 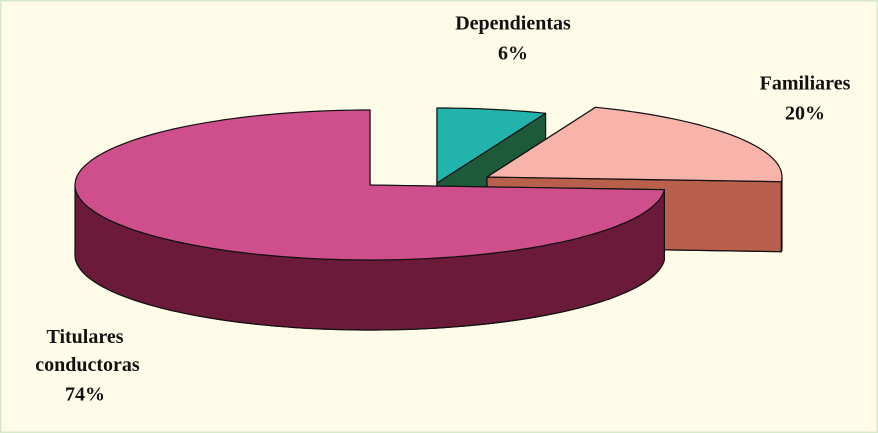 I want to click on slice-label: Familiares, so click(x=805, y=84).